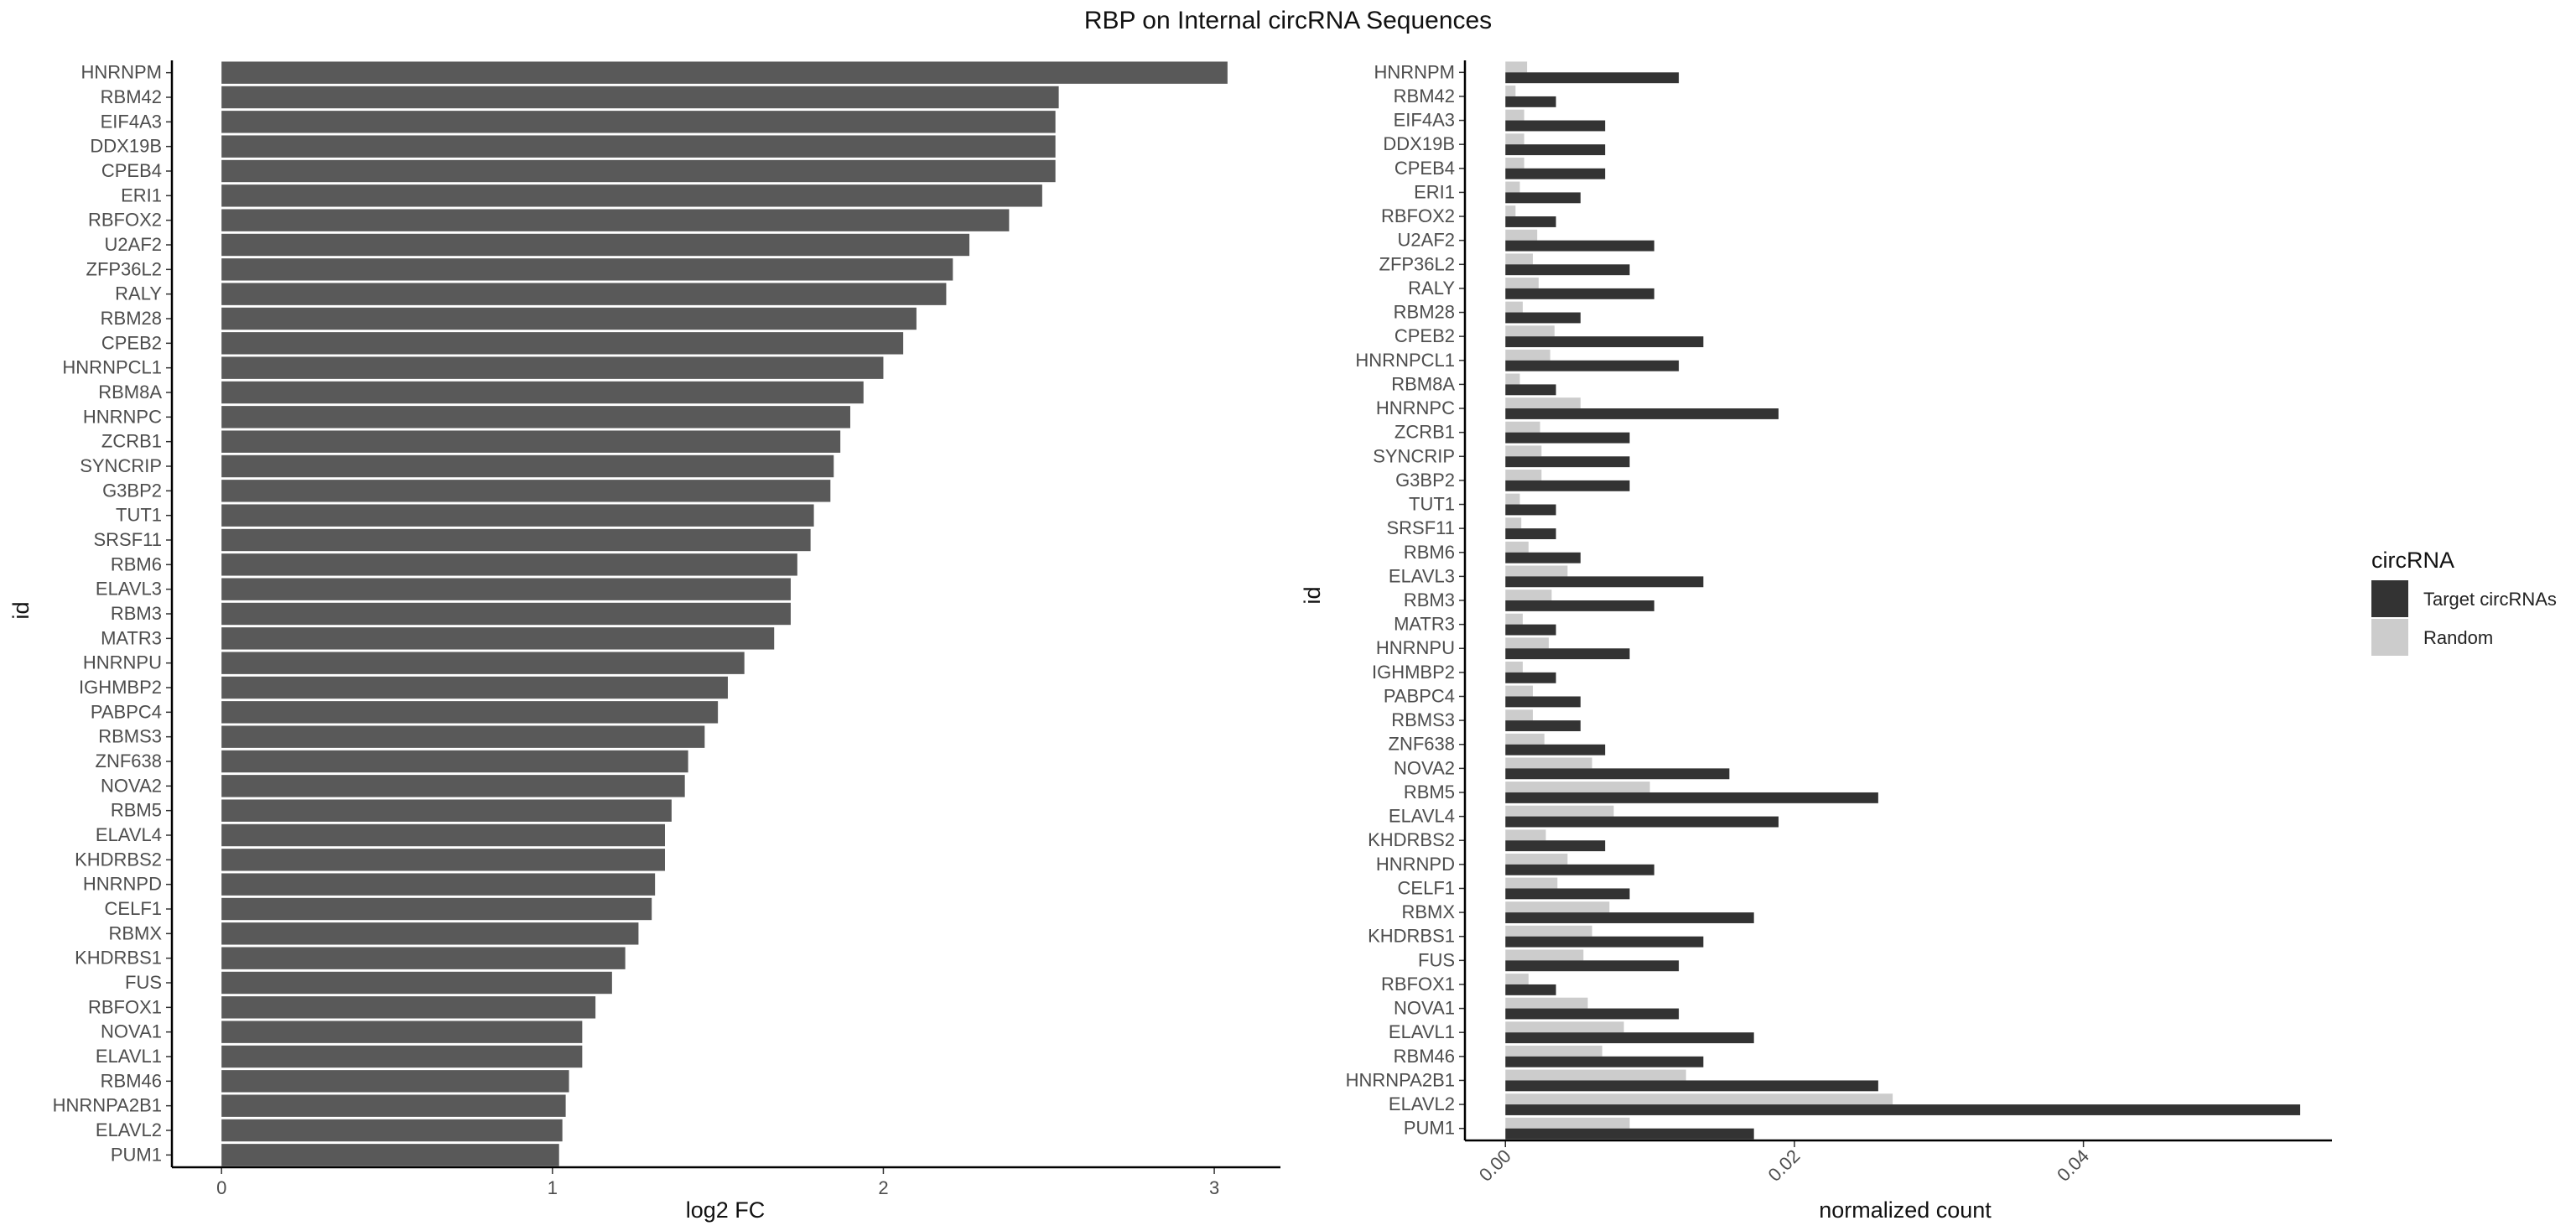 The image size is (2576, 1231). Describe the element at coordinates (121, 465) in the screenshot. I see `left-y-tick-label: SYNCRIP` at that location.